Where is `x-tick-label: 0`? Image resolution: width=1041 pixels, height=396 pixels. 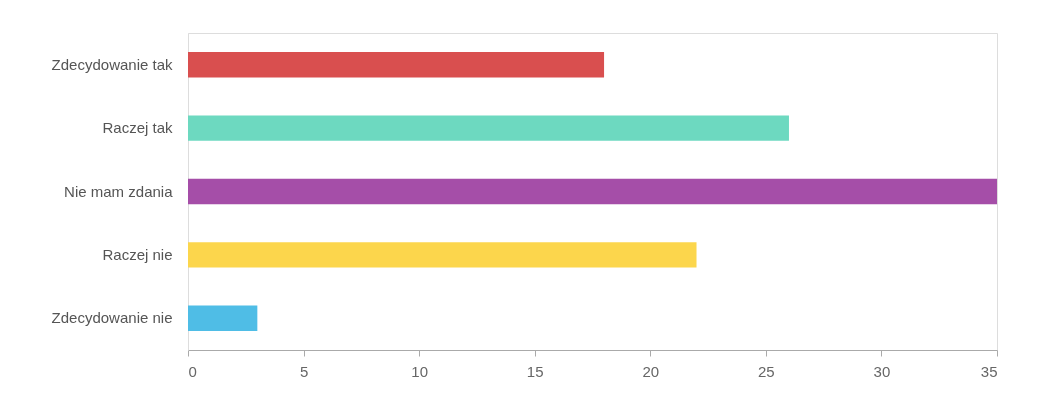
x-tick-label: 0 is located at coordinates (192, 371).